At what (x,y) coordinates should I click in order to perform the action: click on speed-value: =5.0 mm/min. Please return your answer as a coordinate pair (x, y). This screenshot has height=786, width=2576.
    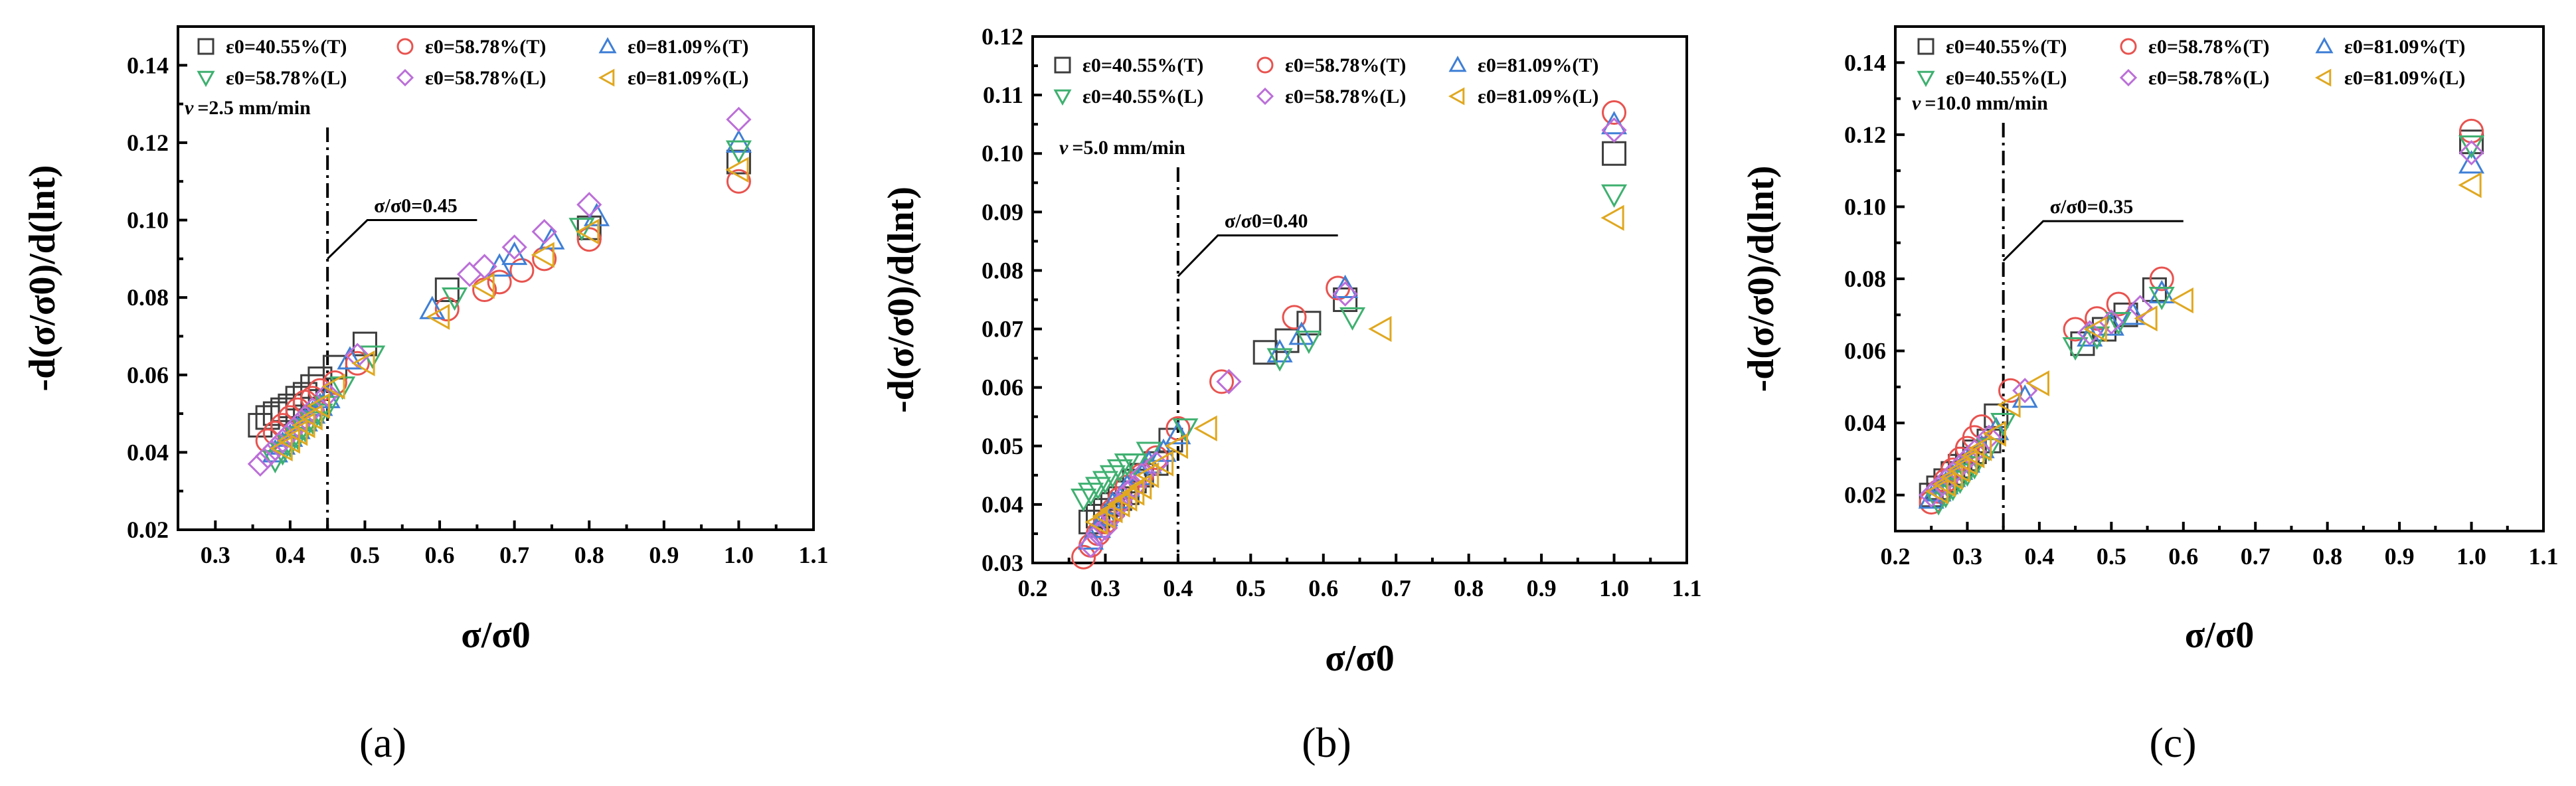
    Looking at the image, I should click on (1128, 148).